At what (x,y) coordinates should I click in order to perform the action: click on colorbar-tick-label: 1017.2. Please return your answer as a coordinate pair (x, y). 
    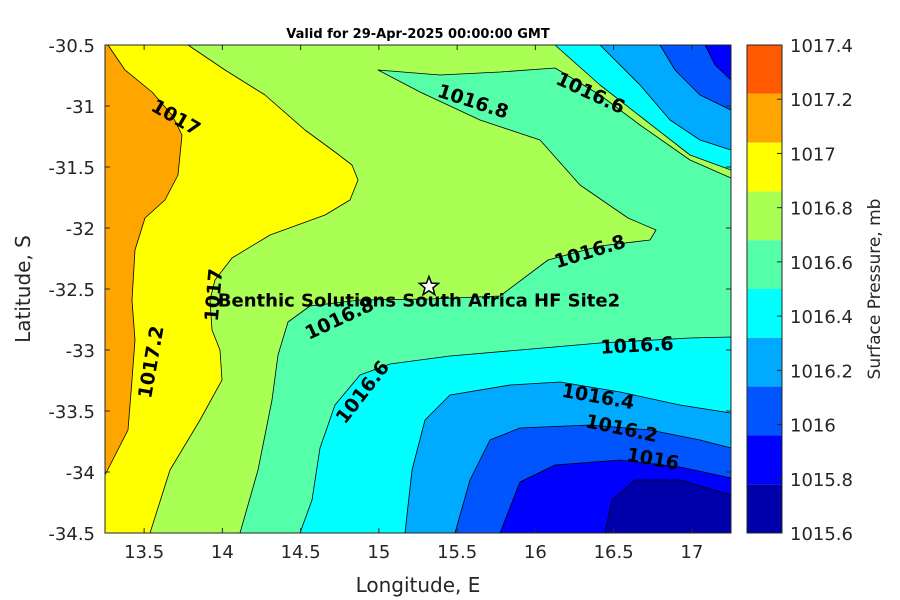
    Looking at the image, I should click on (821, 100).